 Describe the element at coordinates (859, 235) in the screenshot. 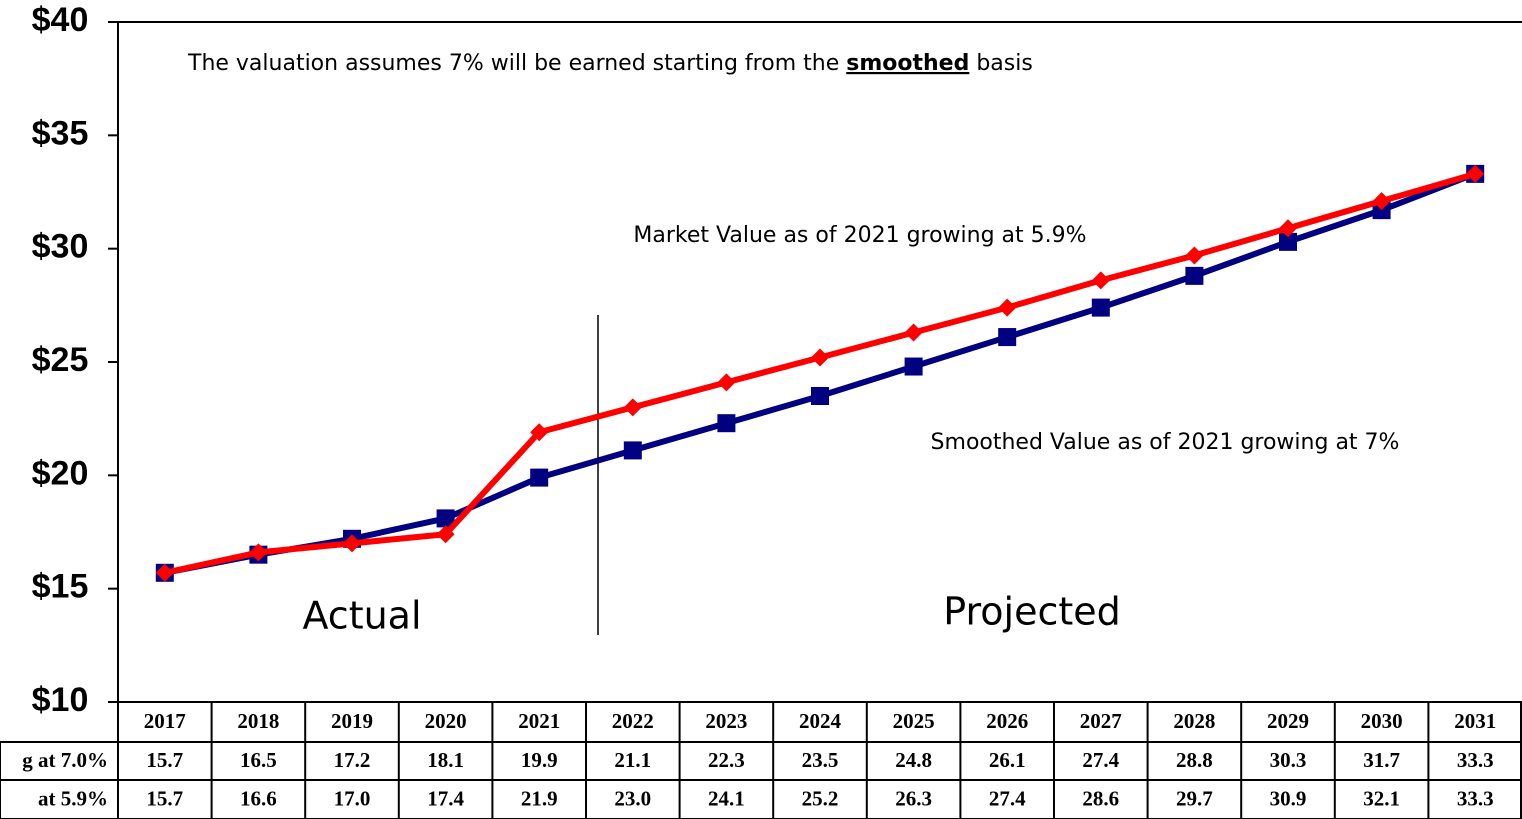

I see `annotation: Market Value as of 2021 growing at 5.9%` at that location.